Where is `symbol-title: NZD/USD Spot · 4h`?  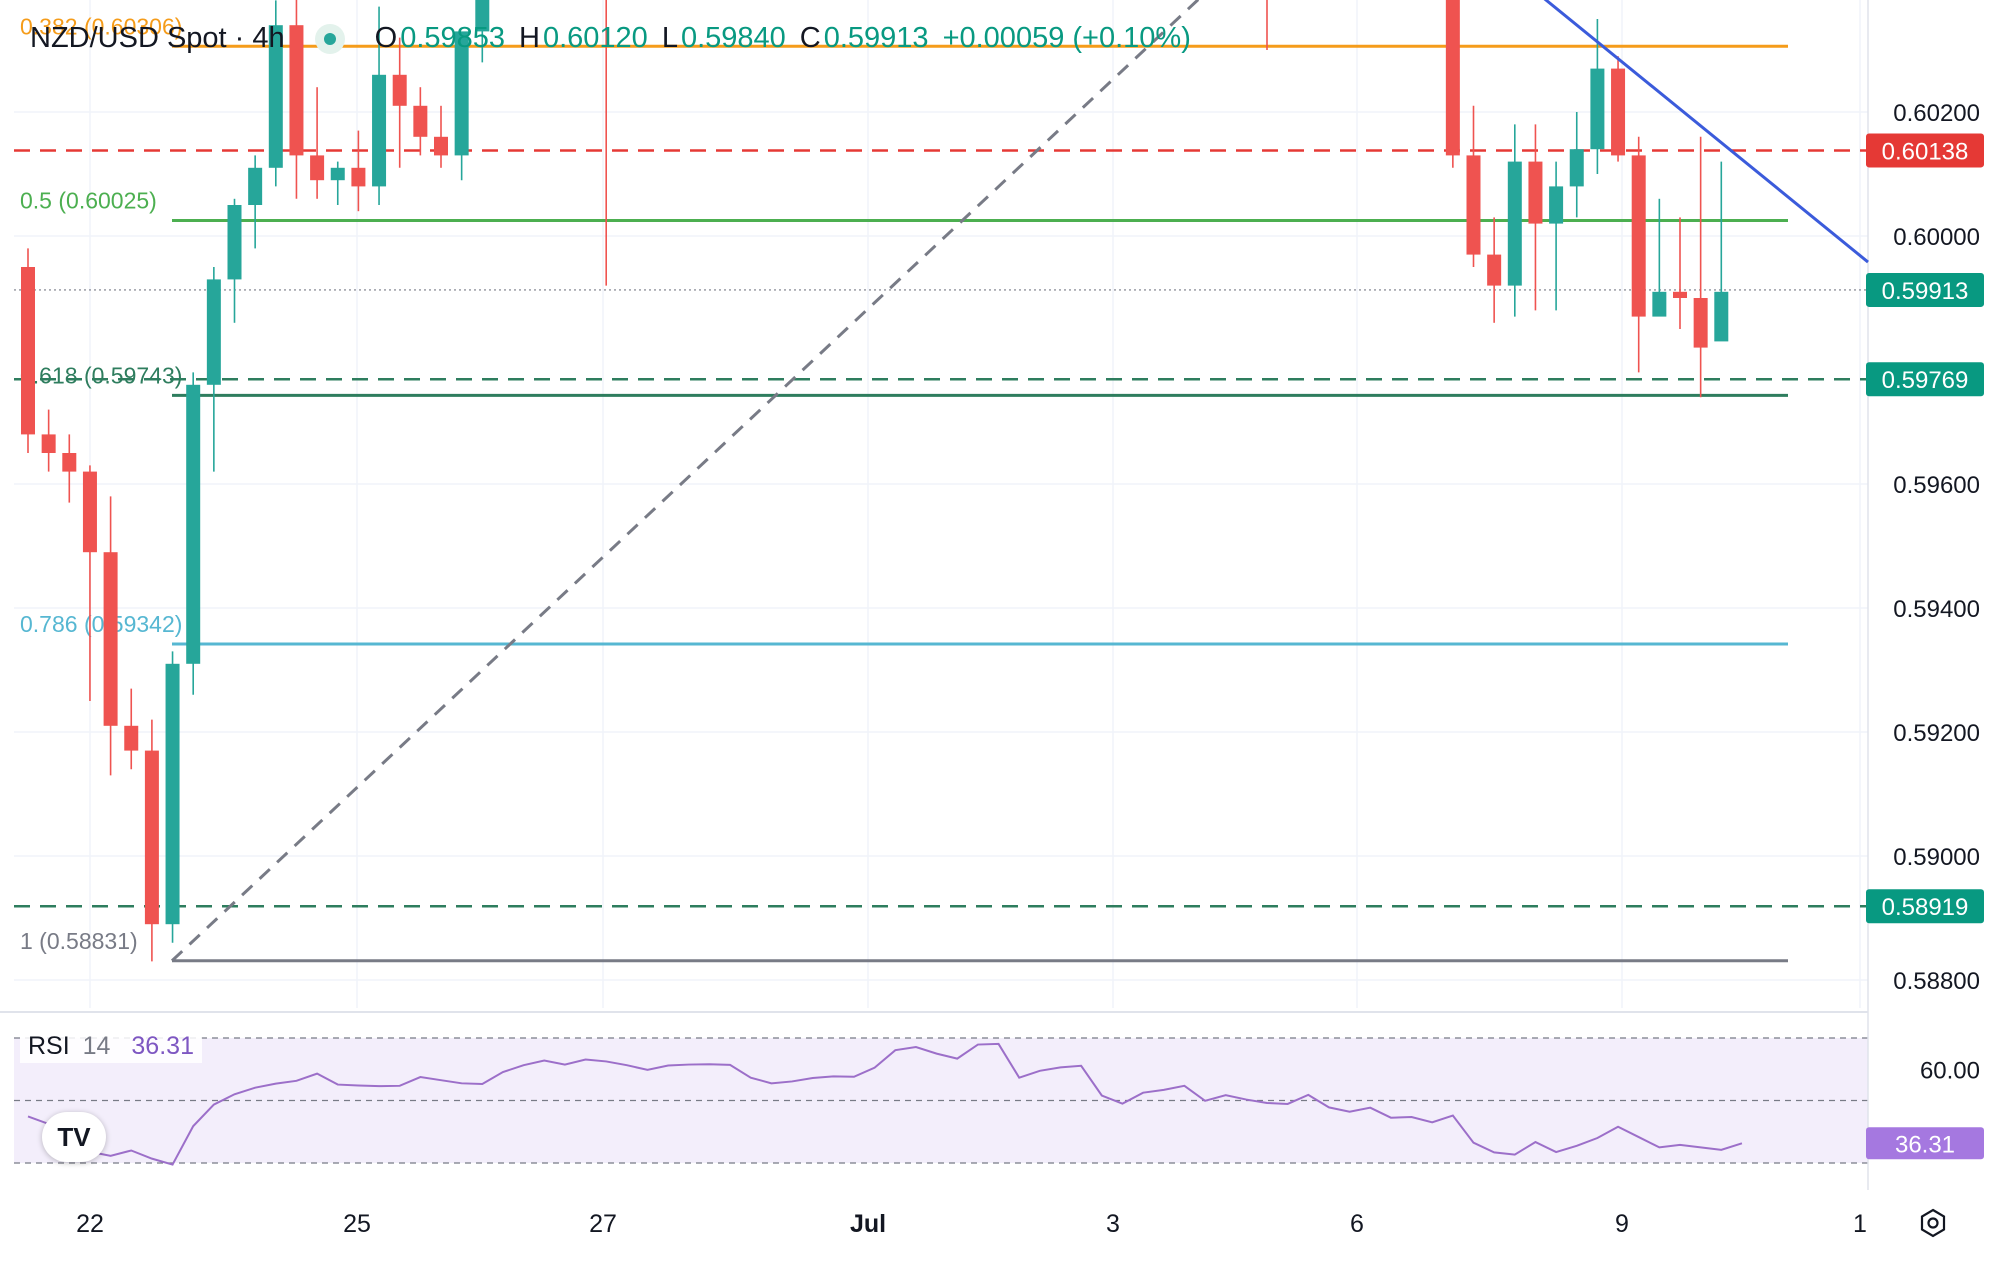
symbol-title: NZD/USD Spot · 4h is located at coordinates (157, 38).